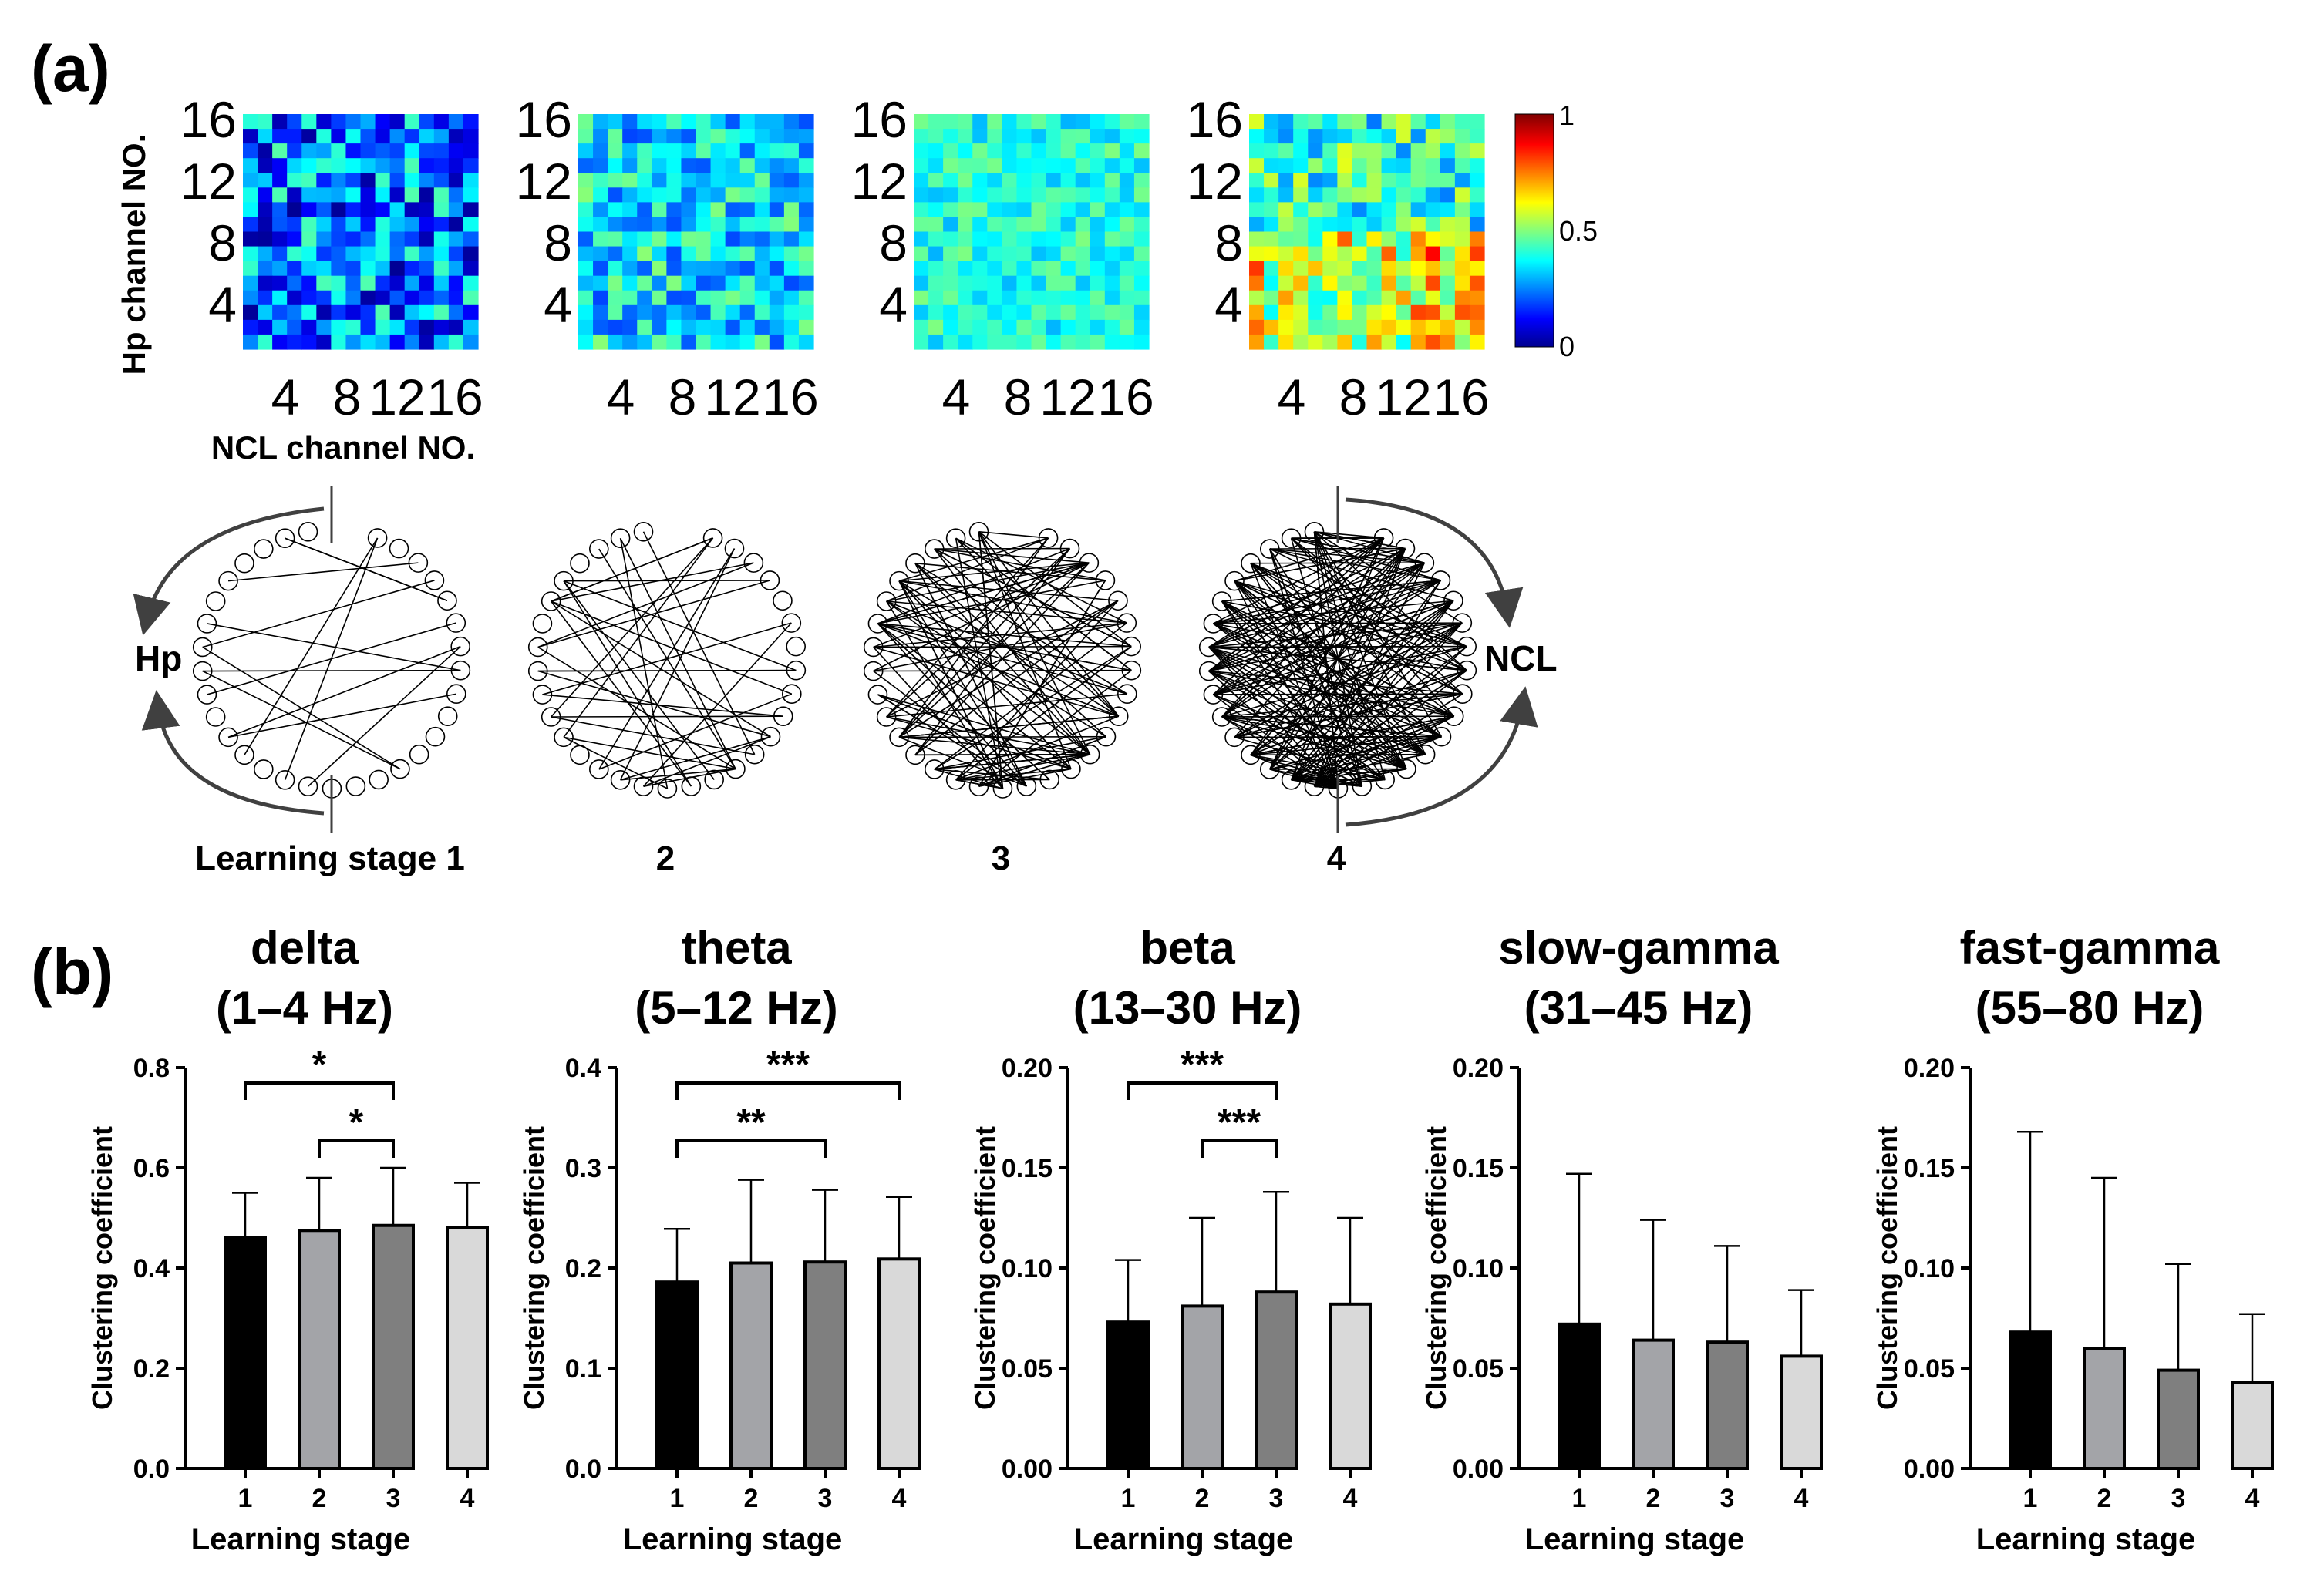 This screenshot has width=2324, height=1591. What do you see at coordinates (1521, 658) in the screenshot?
I see `ncl-region-label: NCL` at bounding box center [1521, 658].